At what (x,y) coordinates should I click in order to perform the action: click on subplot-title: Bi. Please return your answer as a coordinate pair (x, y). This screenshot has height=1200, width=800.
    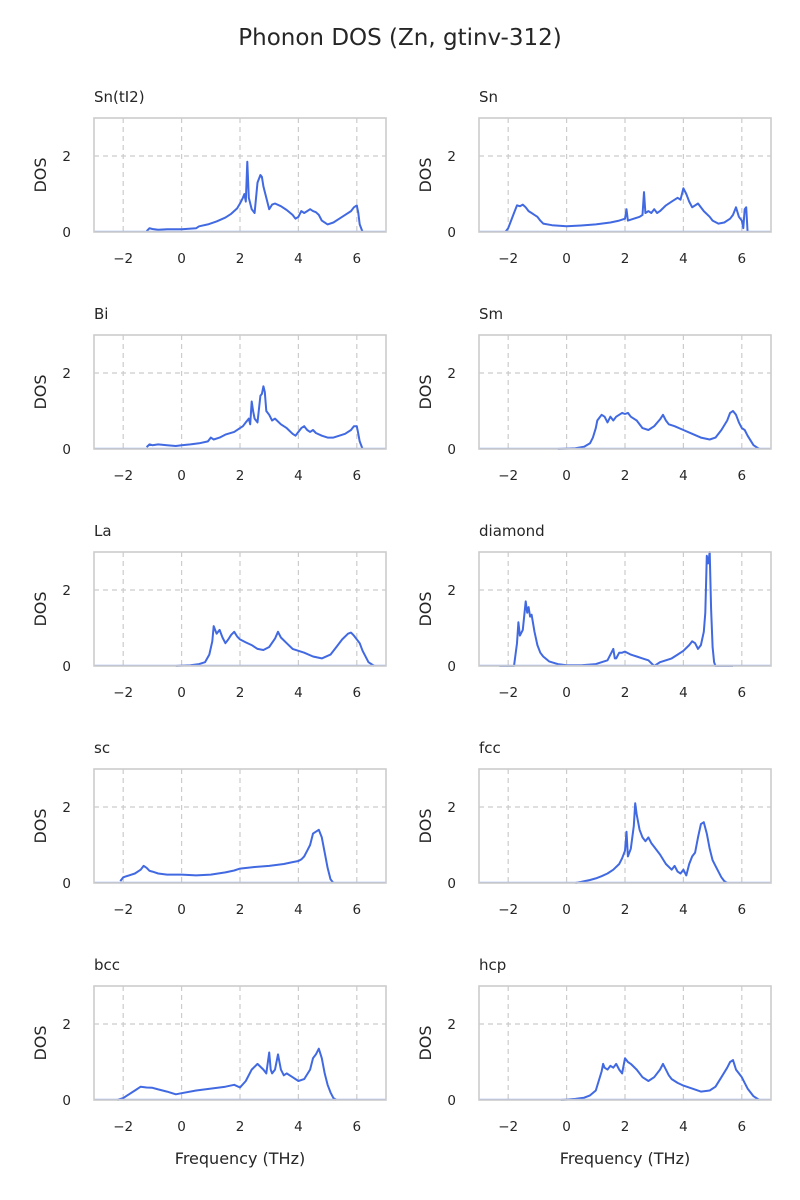
    Looking at the image, I should click on (101, 314).